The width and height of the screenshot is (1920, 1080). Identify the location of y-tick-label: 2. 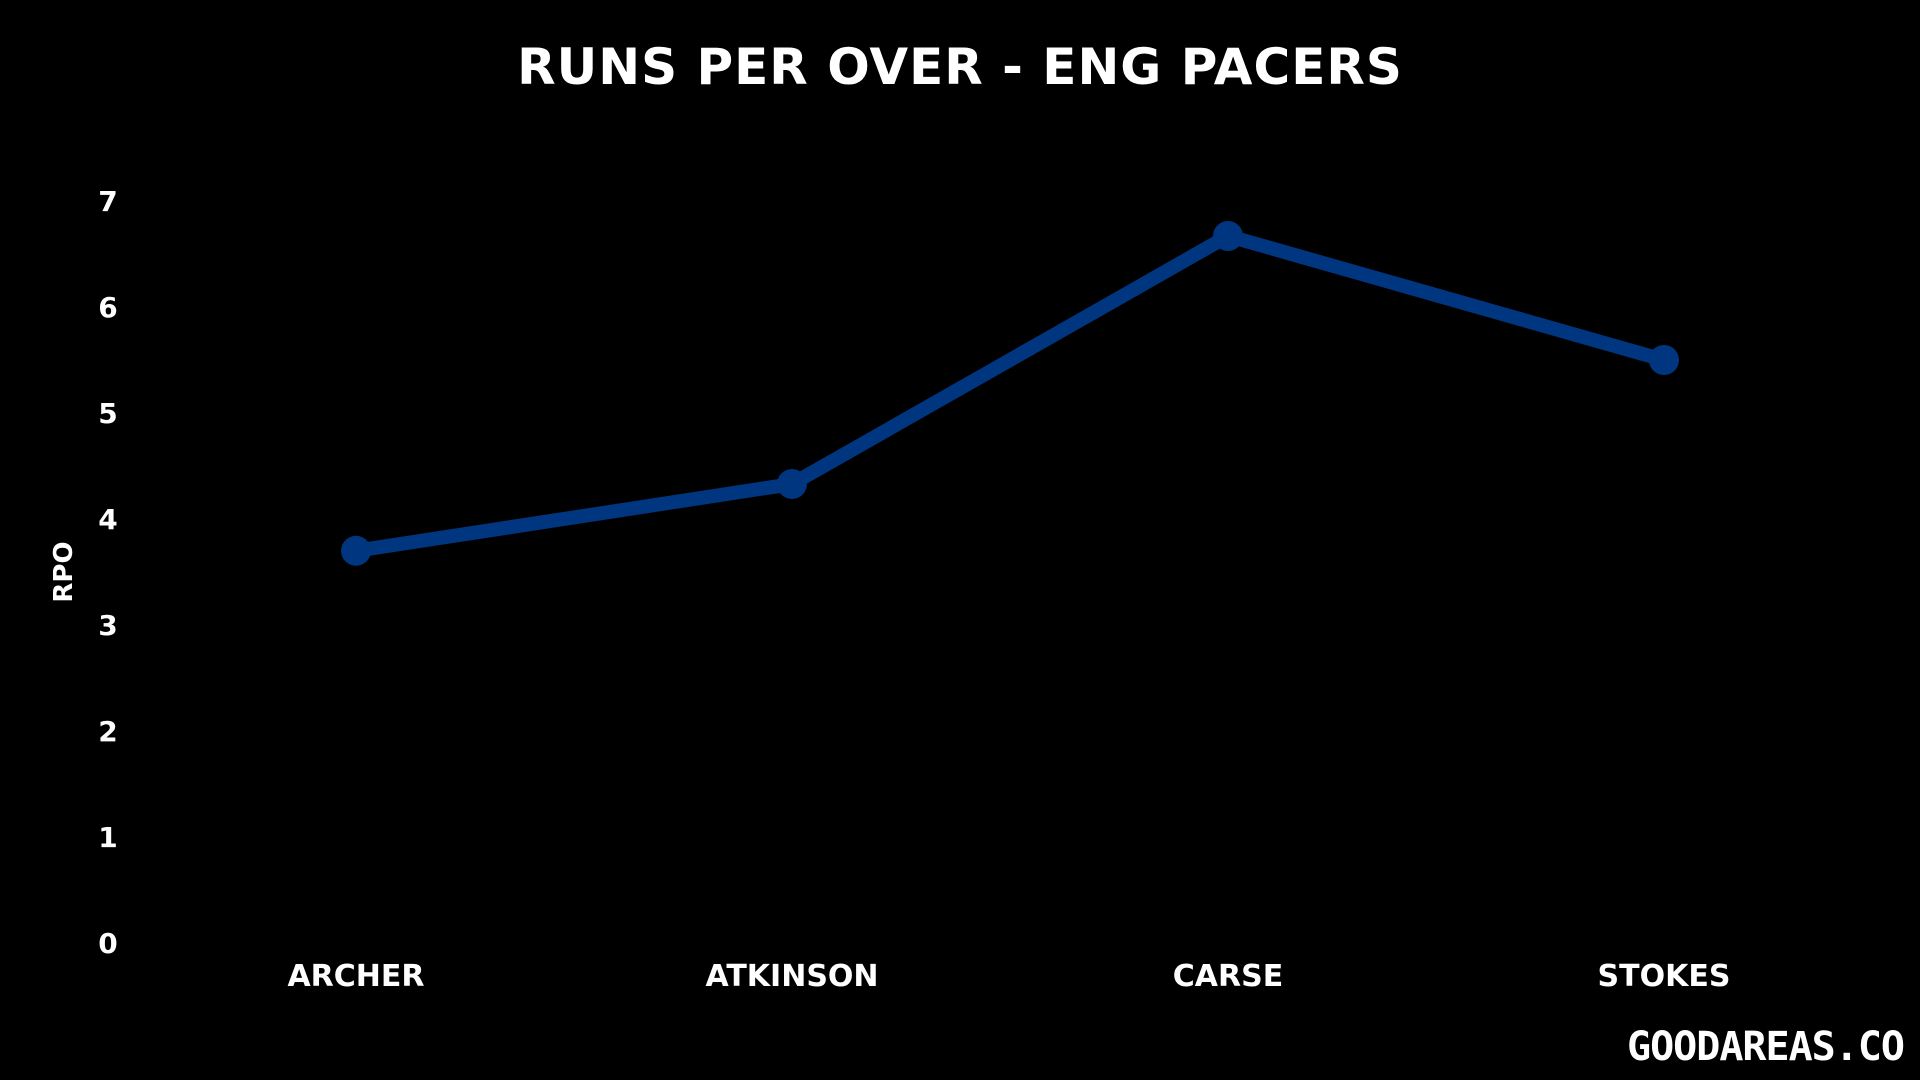
(107, 731).